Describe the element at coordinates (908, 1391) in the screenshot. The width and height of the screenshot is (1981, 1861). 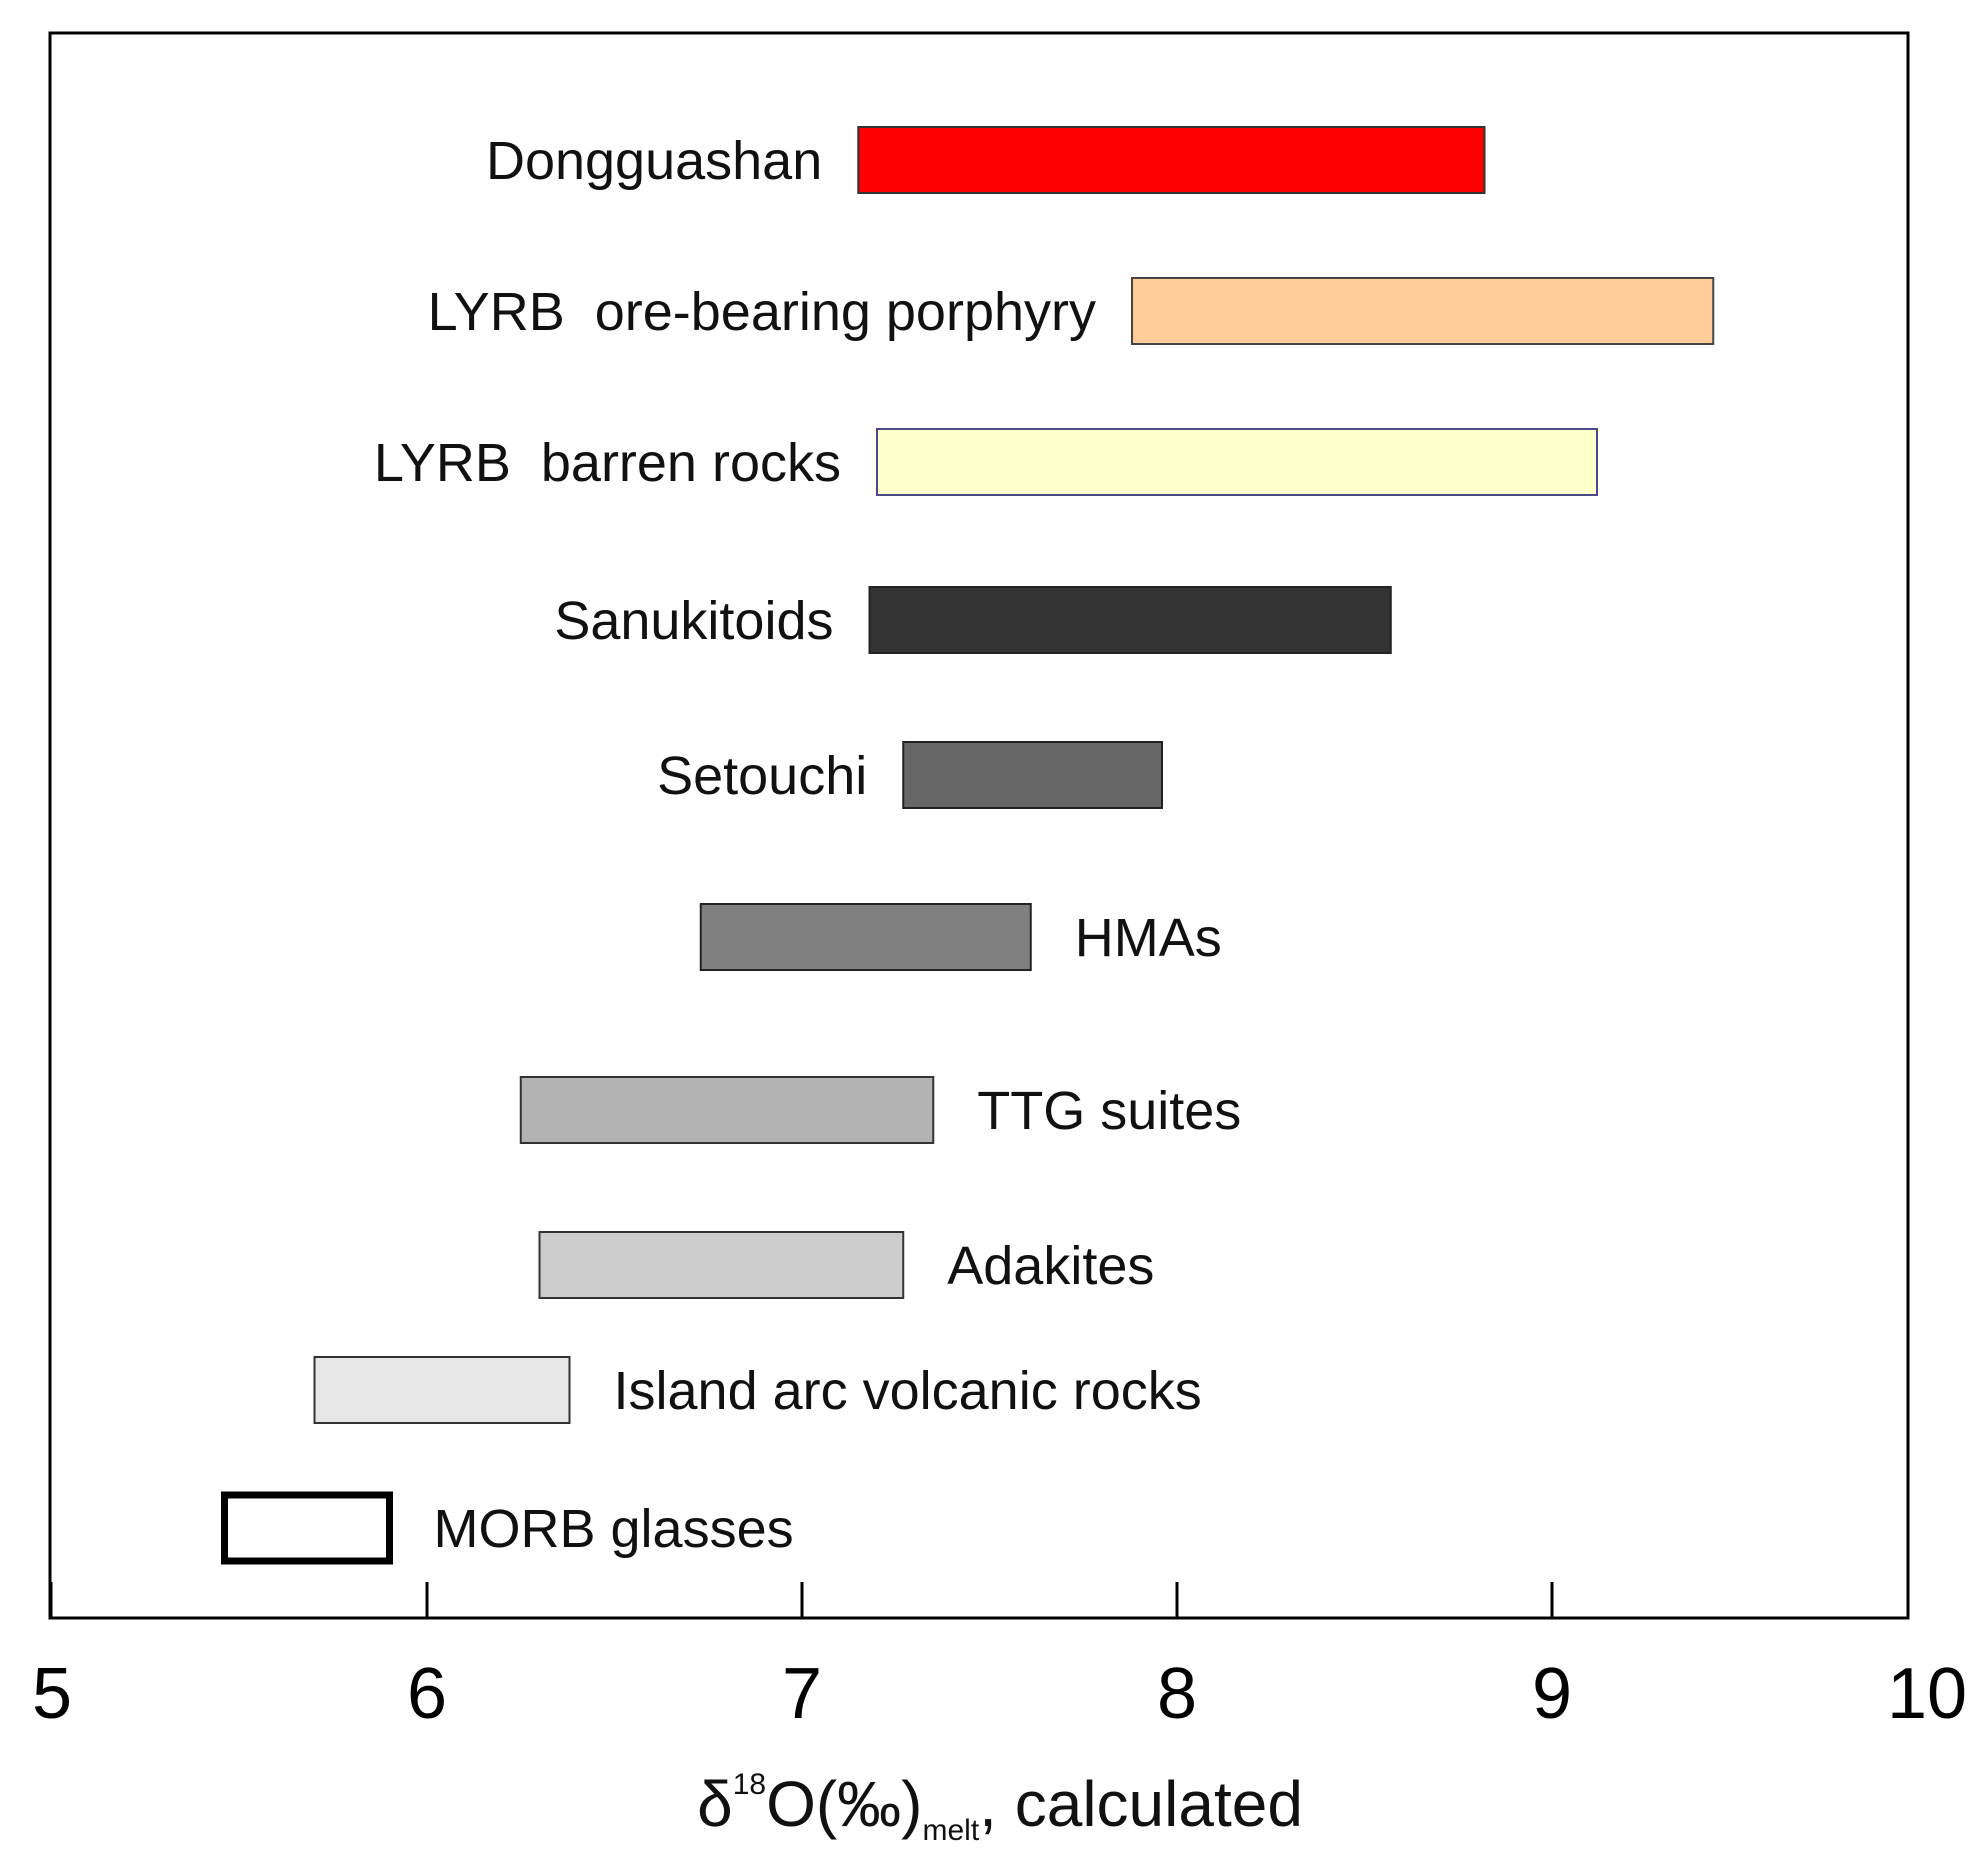
I see `bar-label: Island arc volcanic rocks` at that location.